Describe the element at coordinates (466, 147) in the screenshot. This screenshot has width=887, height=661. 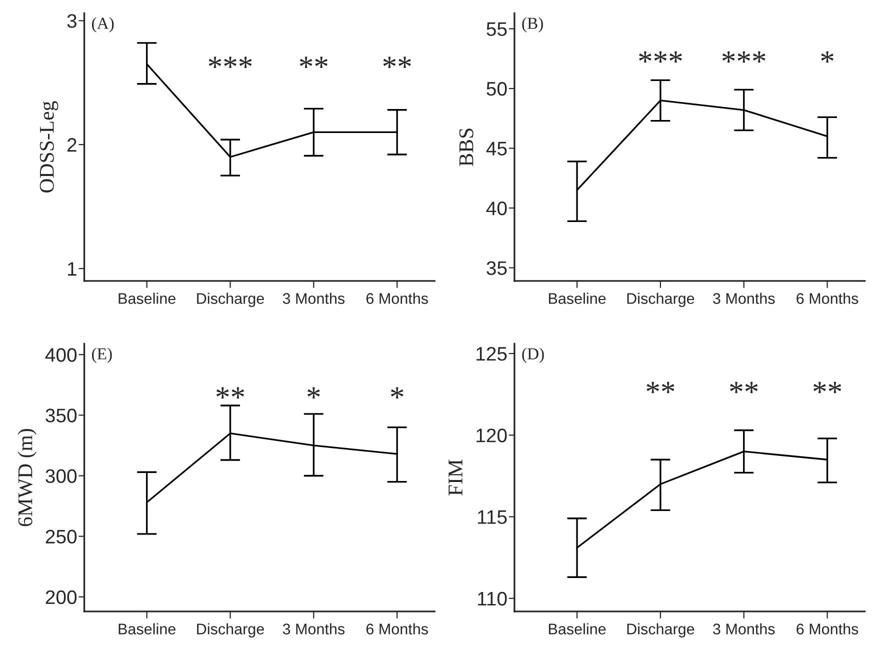
I see `y-axis-title: BBS` at that location.